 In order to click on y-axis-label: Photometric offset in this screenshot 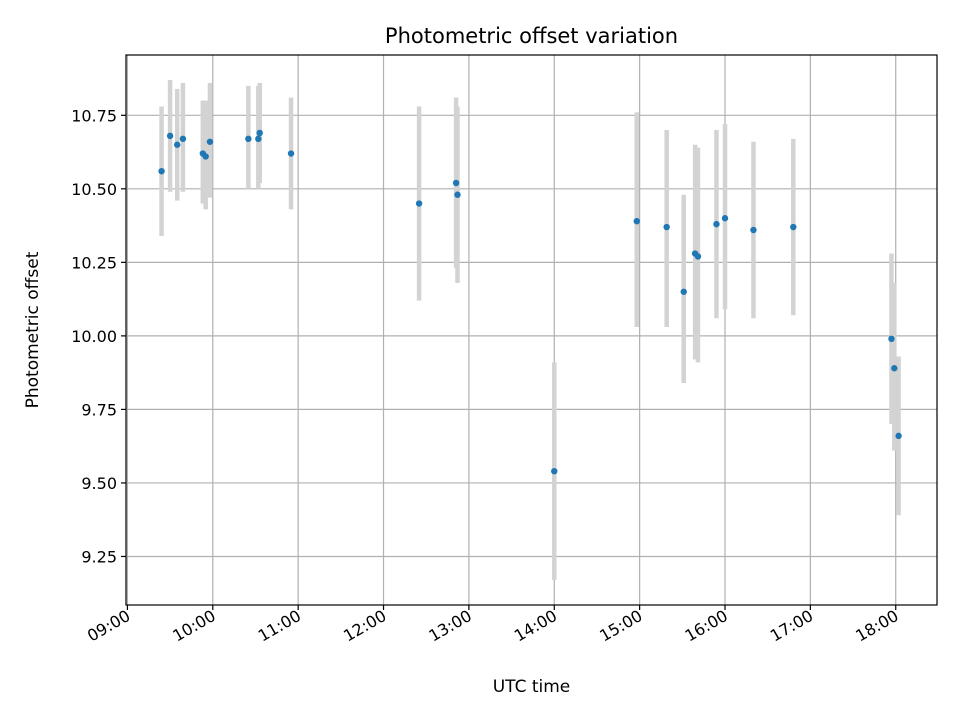, I will do `click(33, 329)`.